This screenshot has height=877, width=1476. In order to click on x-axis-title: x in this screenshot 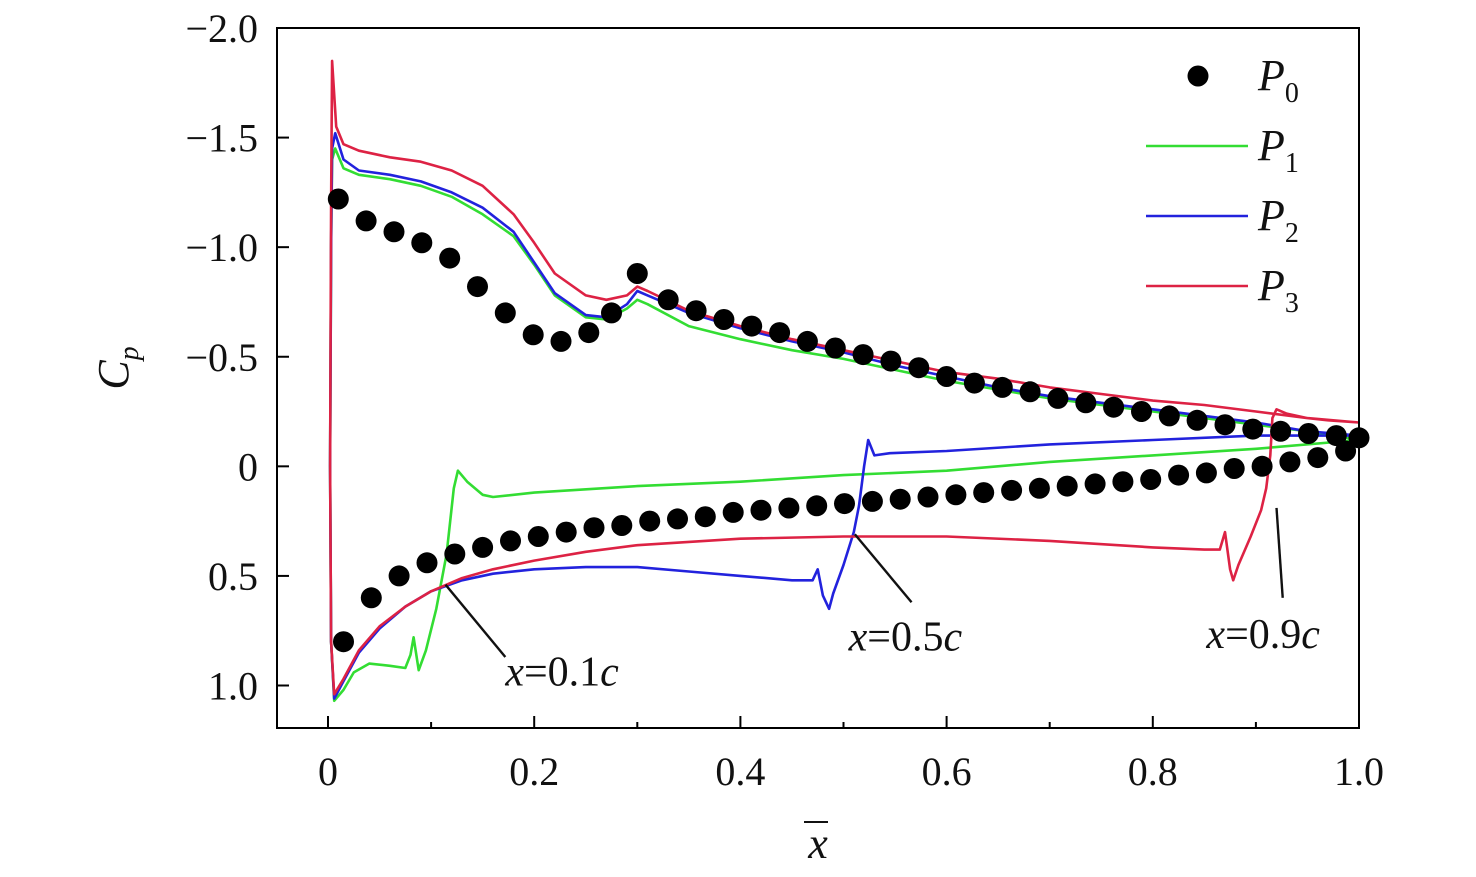, I will do `click(816, 843)`.